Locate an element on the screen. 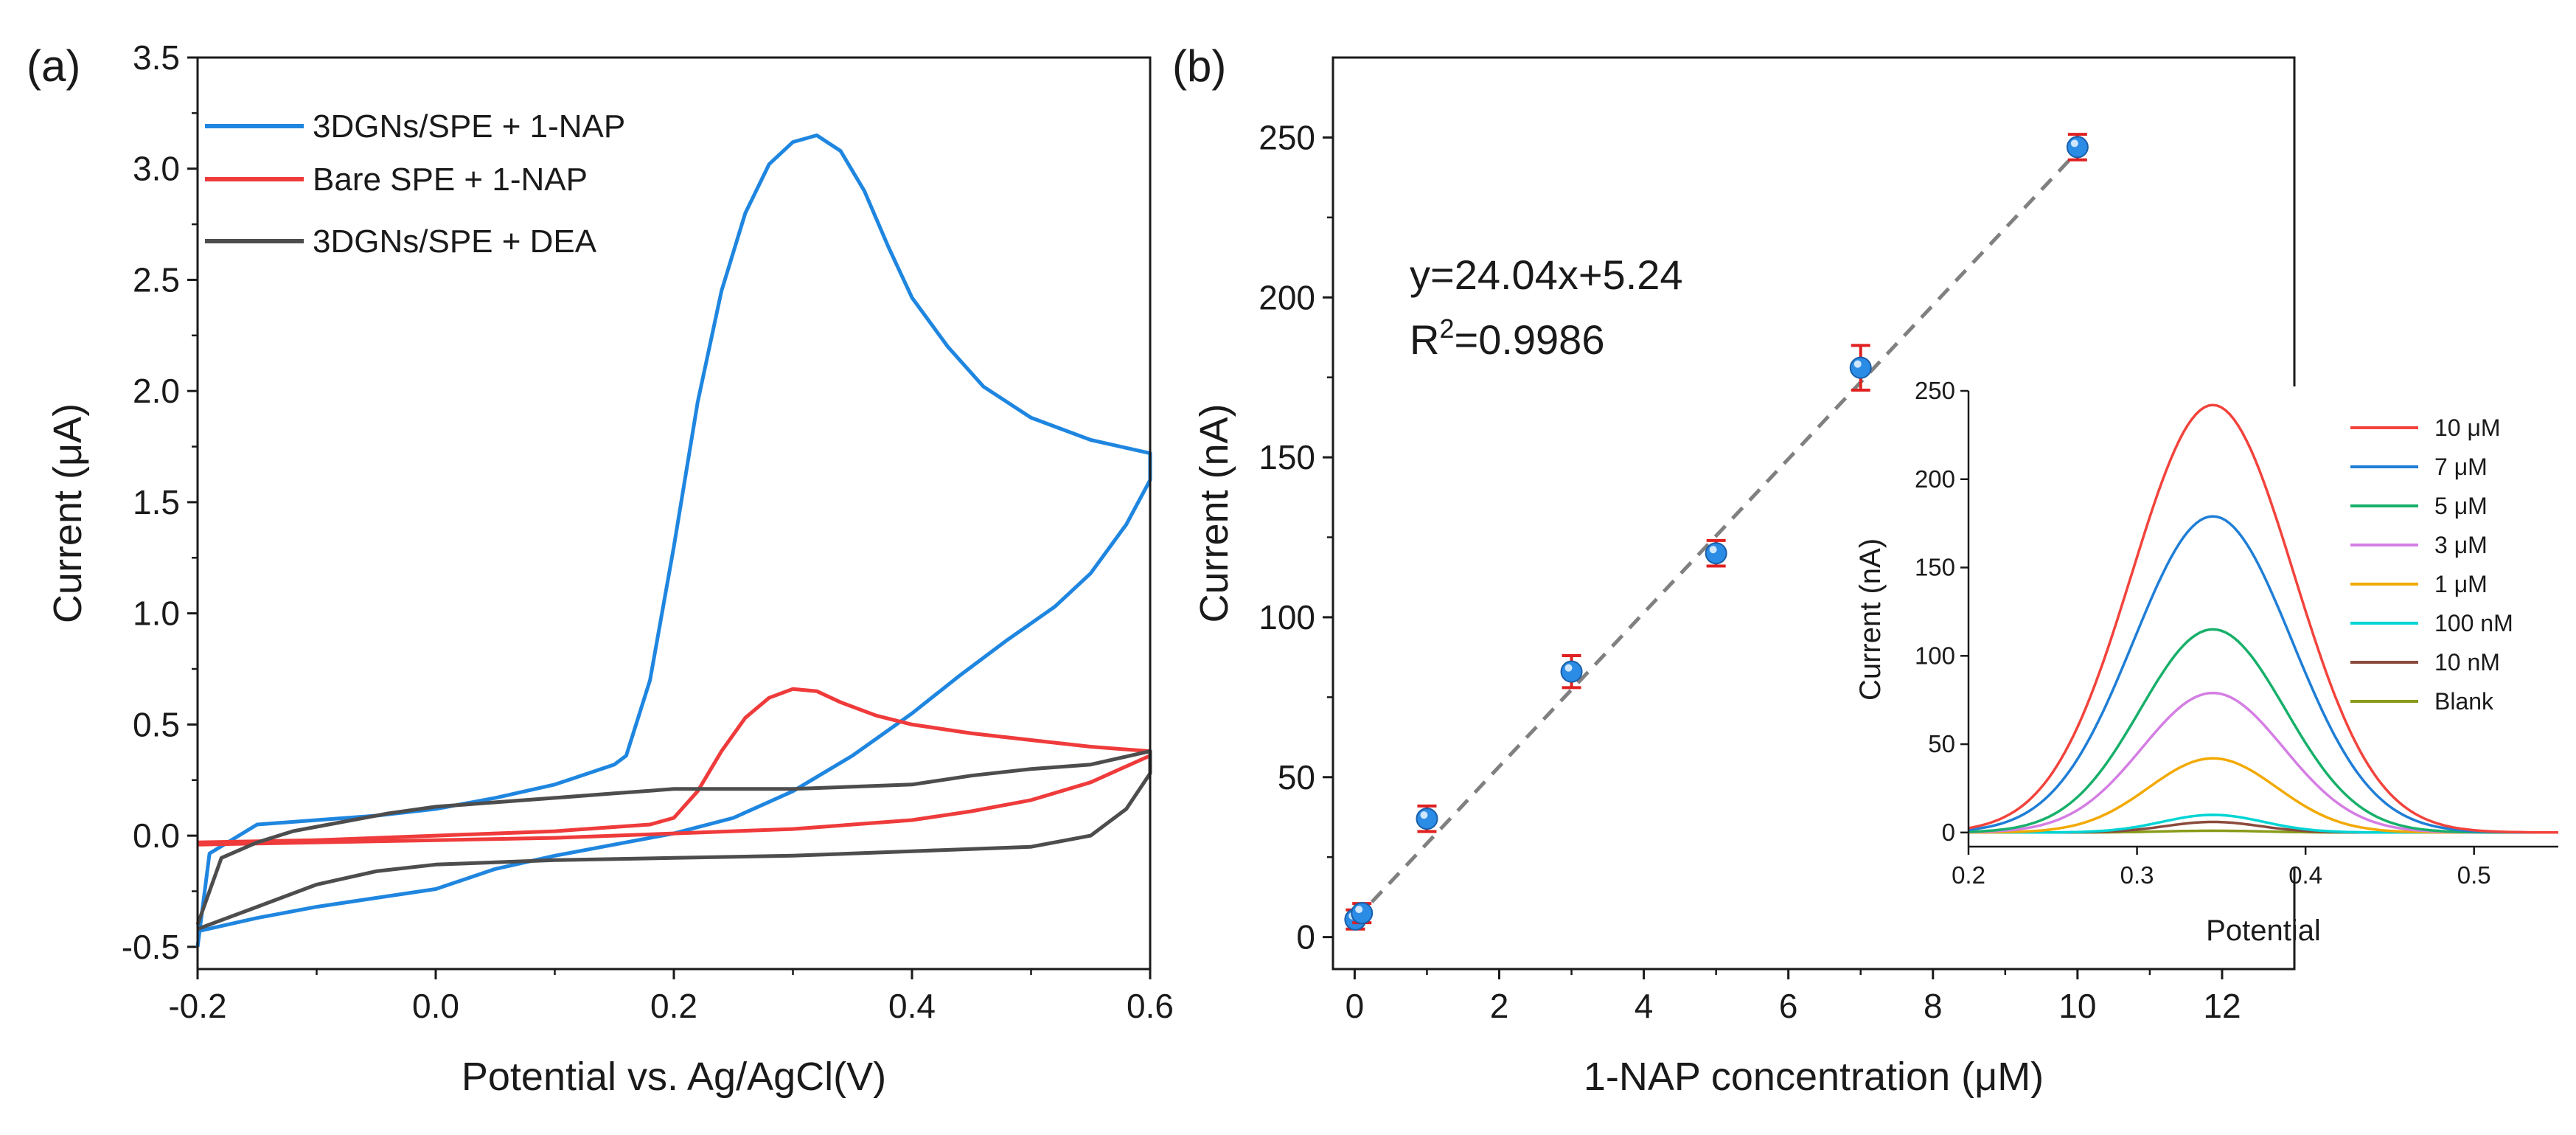  fit-equation: y=24.04x+5.24 is located at coordinates (1546, 274).